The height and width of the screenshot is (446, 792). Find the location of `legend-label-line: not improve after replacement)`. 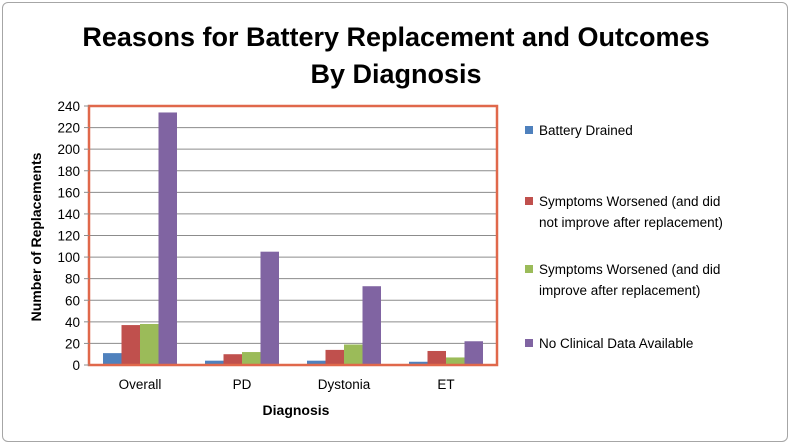

legend-label-line: not improve after replacement) is located at coordinates (631, 222).